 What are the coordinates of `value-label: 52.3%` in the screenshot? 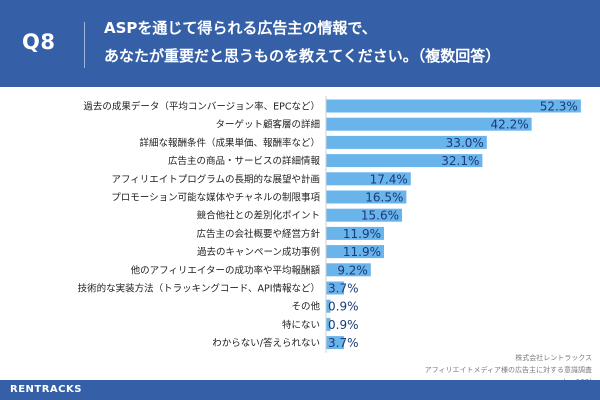 It's located at (559, 107).